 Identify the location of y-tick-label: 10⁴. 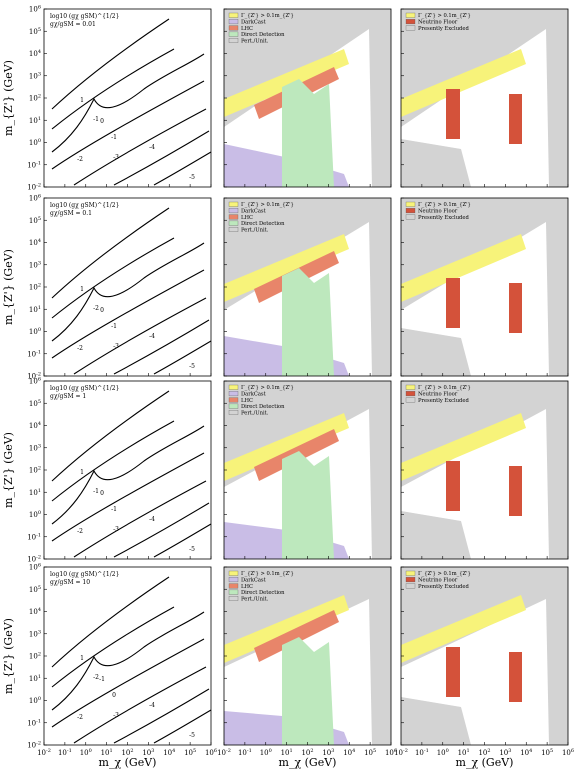
(35, 242).